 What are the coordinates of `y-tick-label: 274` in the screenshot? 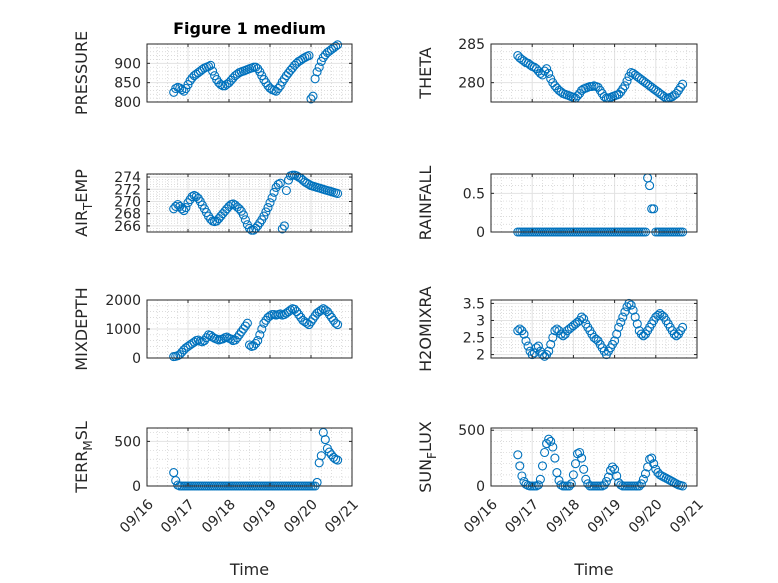 It's located at (127, 178).